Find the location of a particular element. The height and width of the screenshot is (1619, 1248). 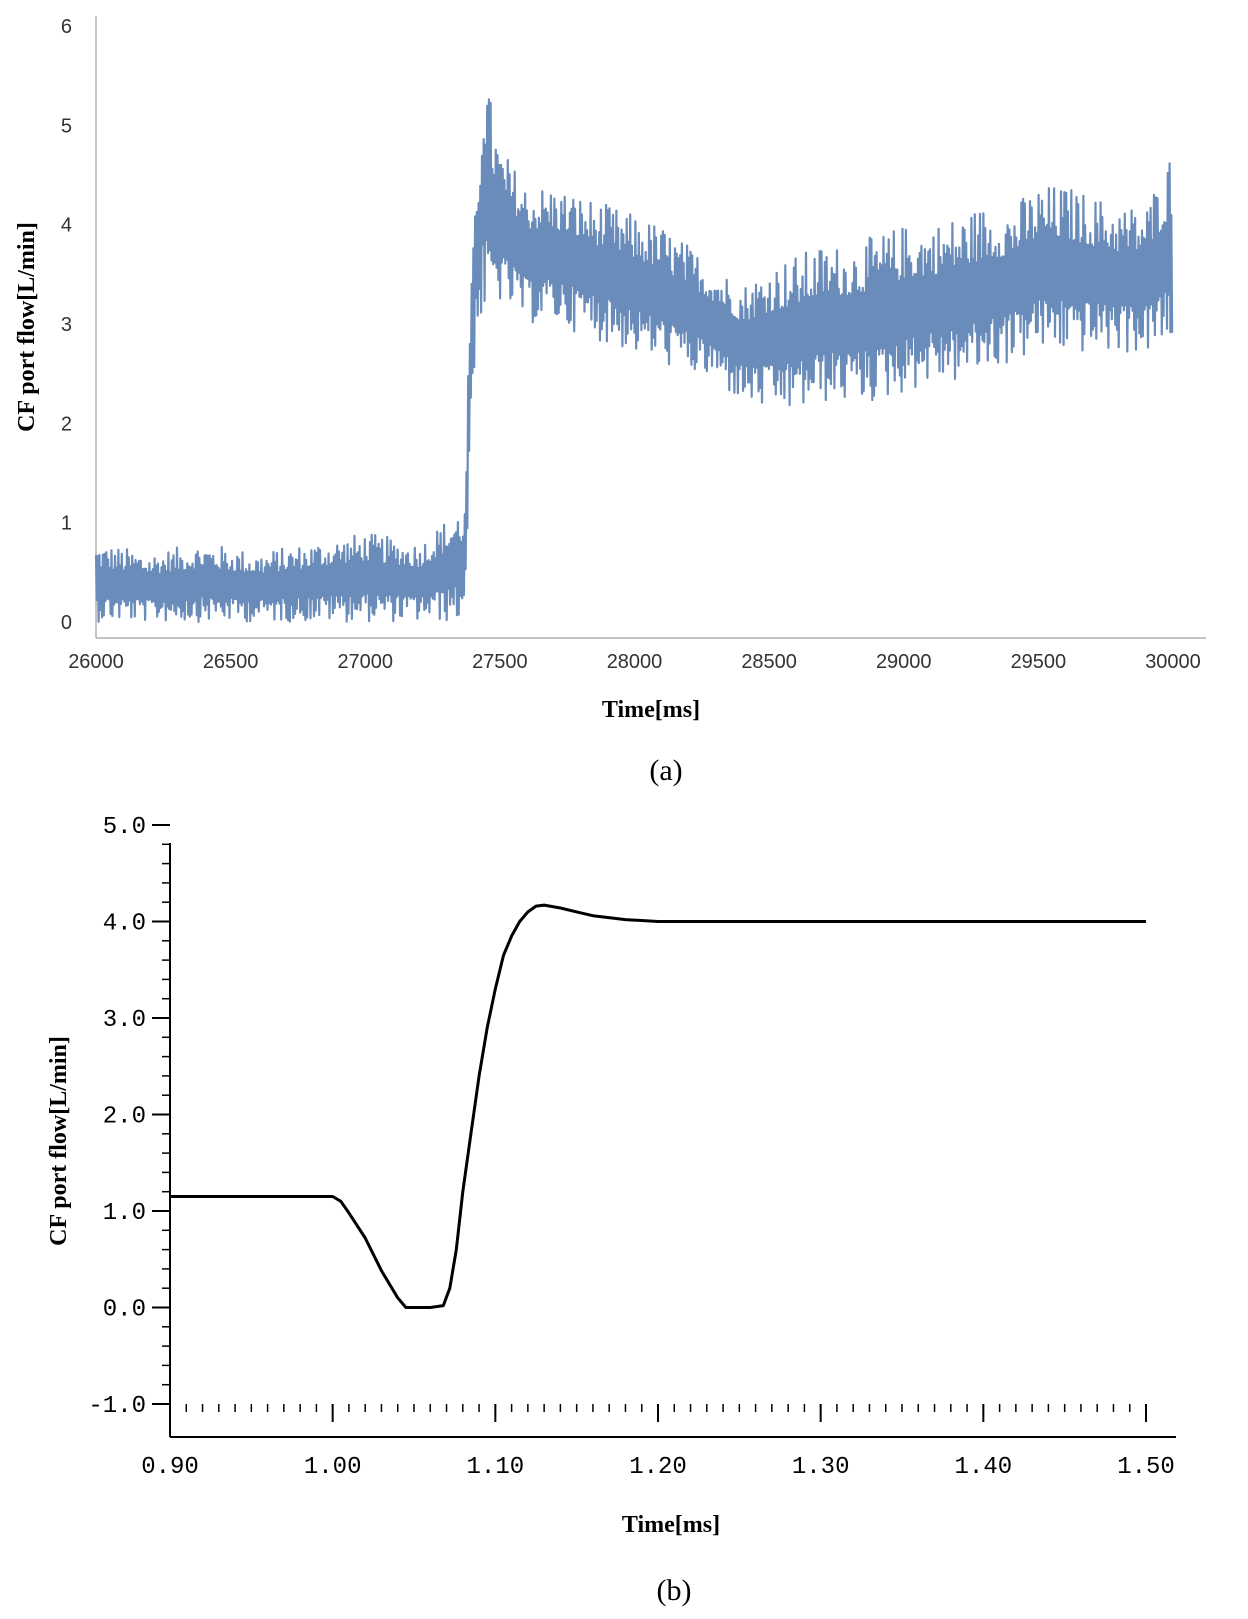

chart-a-y-tick-label: 4 is located at coordinates (66, 226).